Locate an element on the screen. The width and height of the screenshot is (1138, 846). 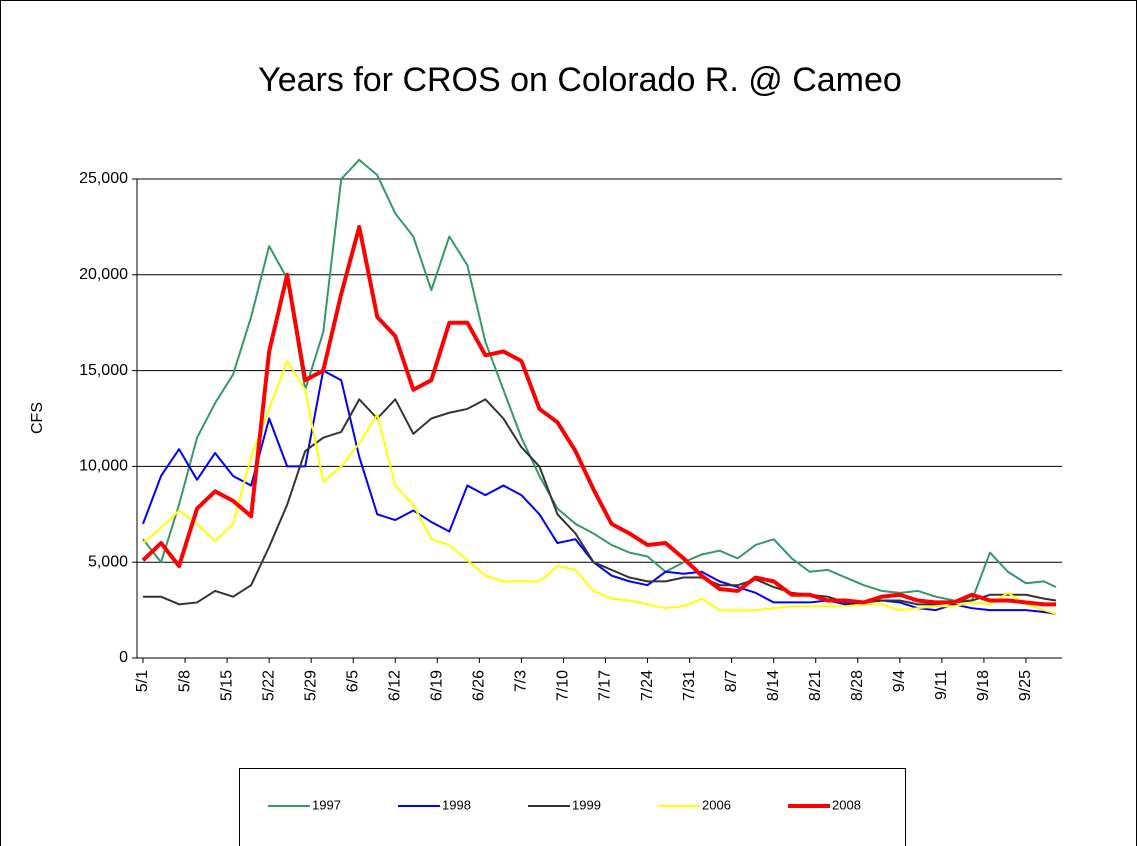
x-tick-label: 5/15 is located at coordinates (226, 685).